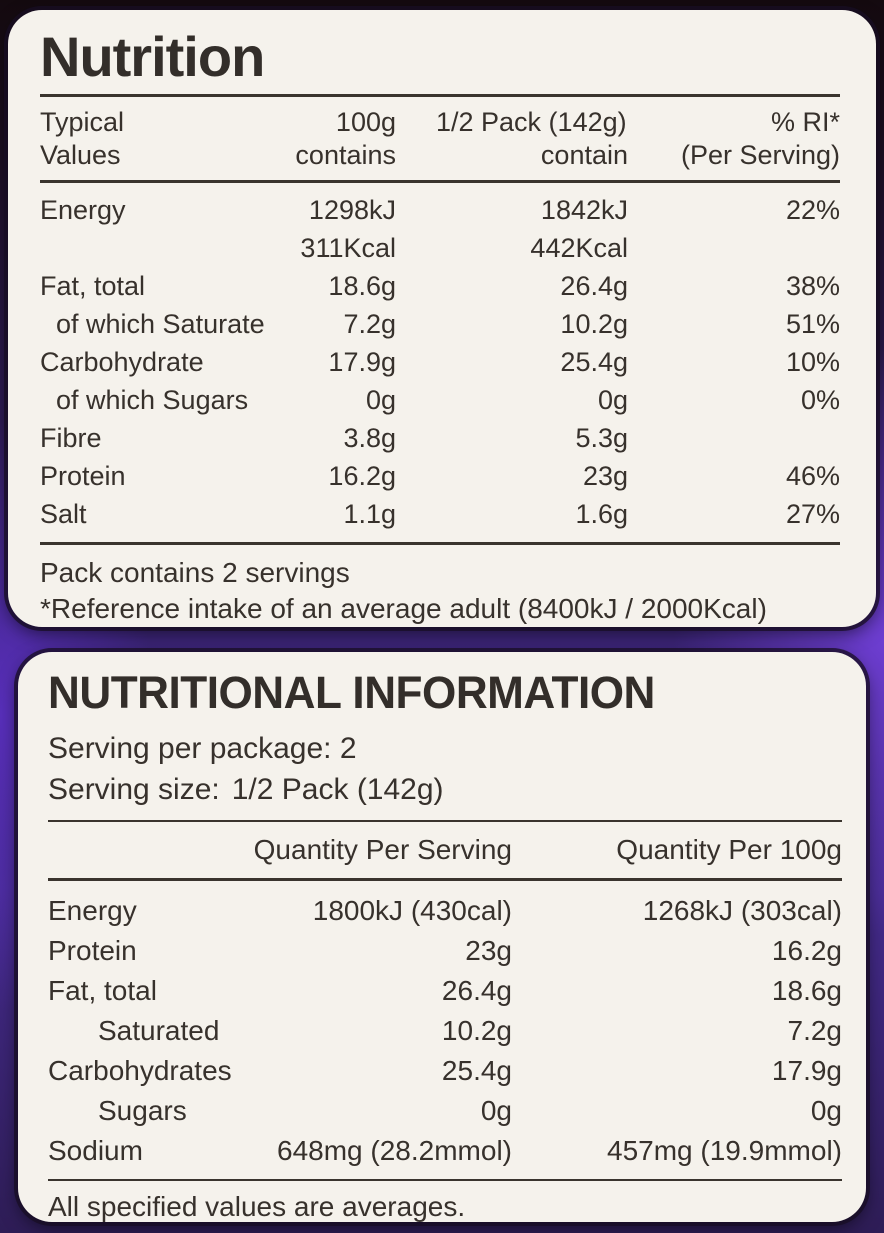 Image resolution: width=884 pixels, height=1233 pixels. What do you see at coordinates (202, 748) in the screenshot?
I see `serving-per-package: Serving per package: 2` at bounding box center [202, 748].